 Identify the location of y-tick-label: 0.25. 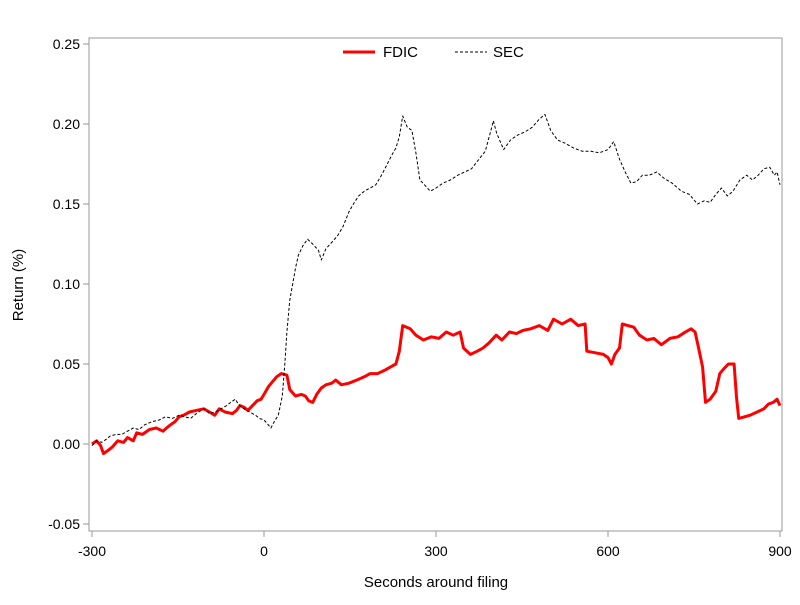
(66, 44).